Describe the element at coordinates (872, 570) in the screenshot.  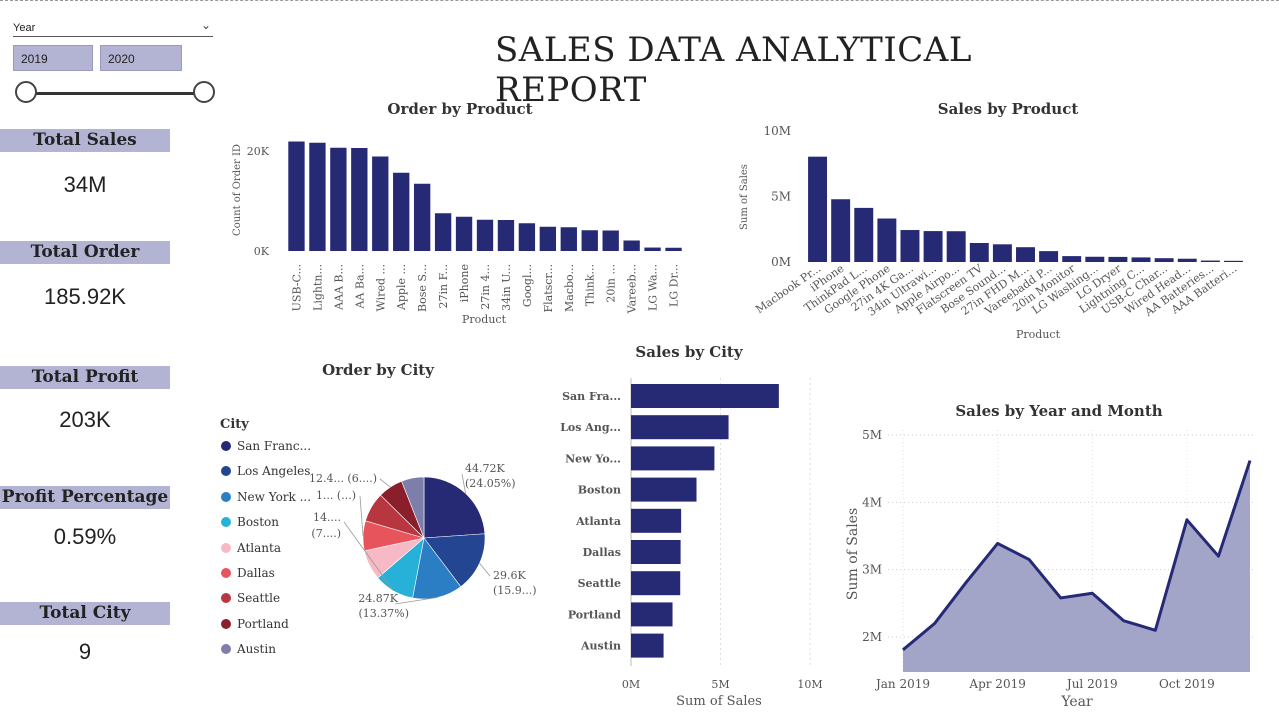
I see `trend-ytick-label: 3M` at that location.